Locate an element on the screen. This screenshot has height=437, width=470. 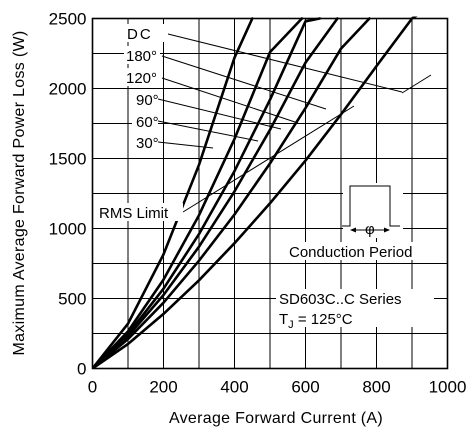
conduction-period-inset: φ Conduction Period is located at coordinates (362, 222).